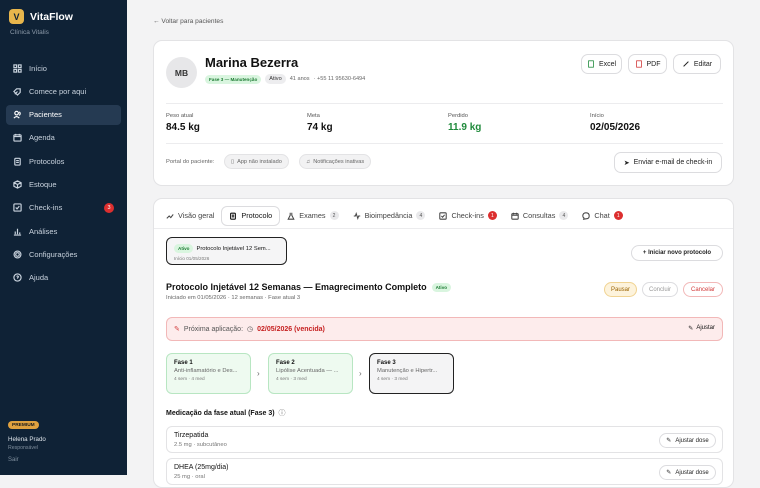  I want to click on tab-visao-geral: Visão geral, so click(190, 216).